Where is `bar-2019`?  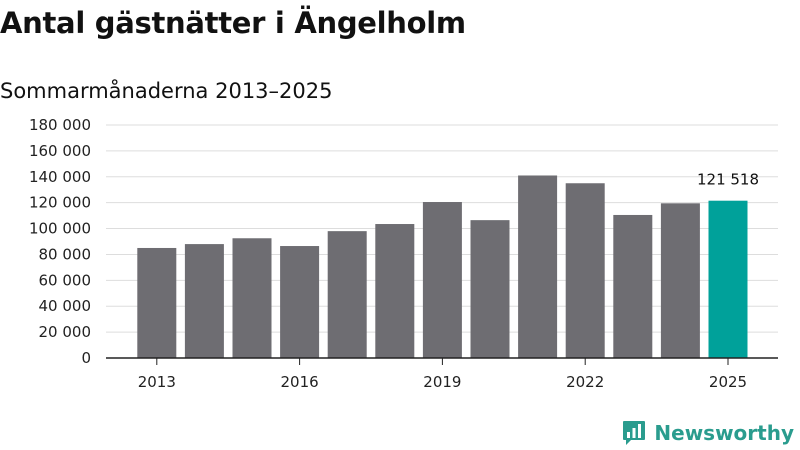 bar-2019 is located at coordinates (442, 280).